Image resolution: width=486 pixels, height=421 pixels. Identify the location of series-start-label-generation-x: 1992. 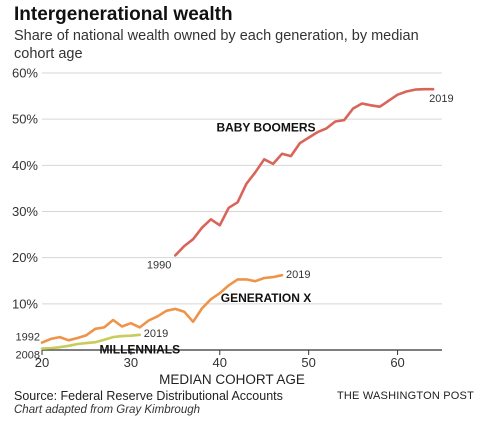
(28, 338).